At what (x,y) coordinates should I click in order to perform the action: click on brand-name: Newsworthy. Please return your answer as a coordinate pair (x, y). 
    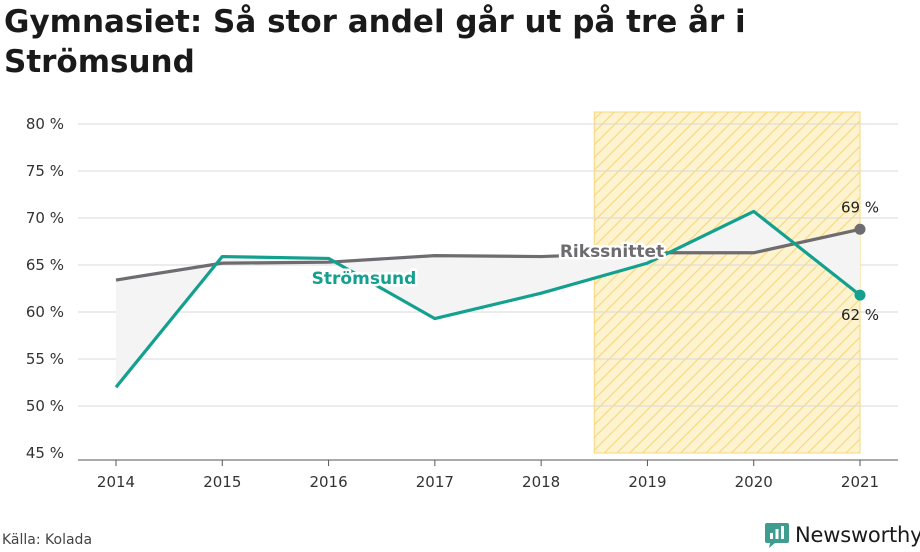
    Looking at the image, I should click on (857, 535).